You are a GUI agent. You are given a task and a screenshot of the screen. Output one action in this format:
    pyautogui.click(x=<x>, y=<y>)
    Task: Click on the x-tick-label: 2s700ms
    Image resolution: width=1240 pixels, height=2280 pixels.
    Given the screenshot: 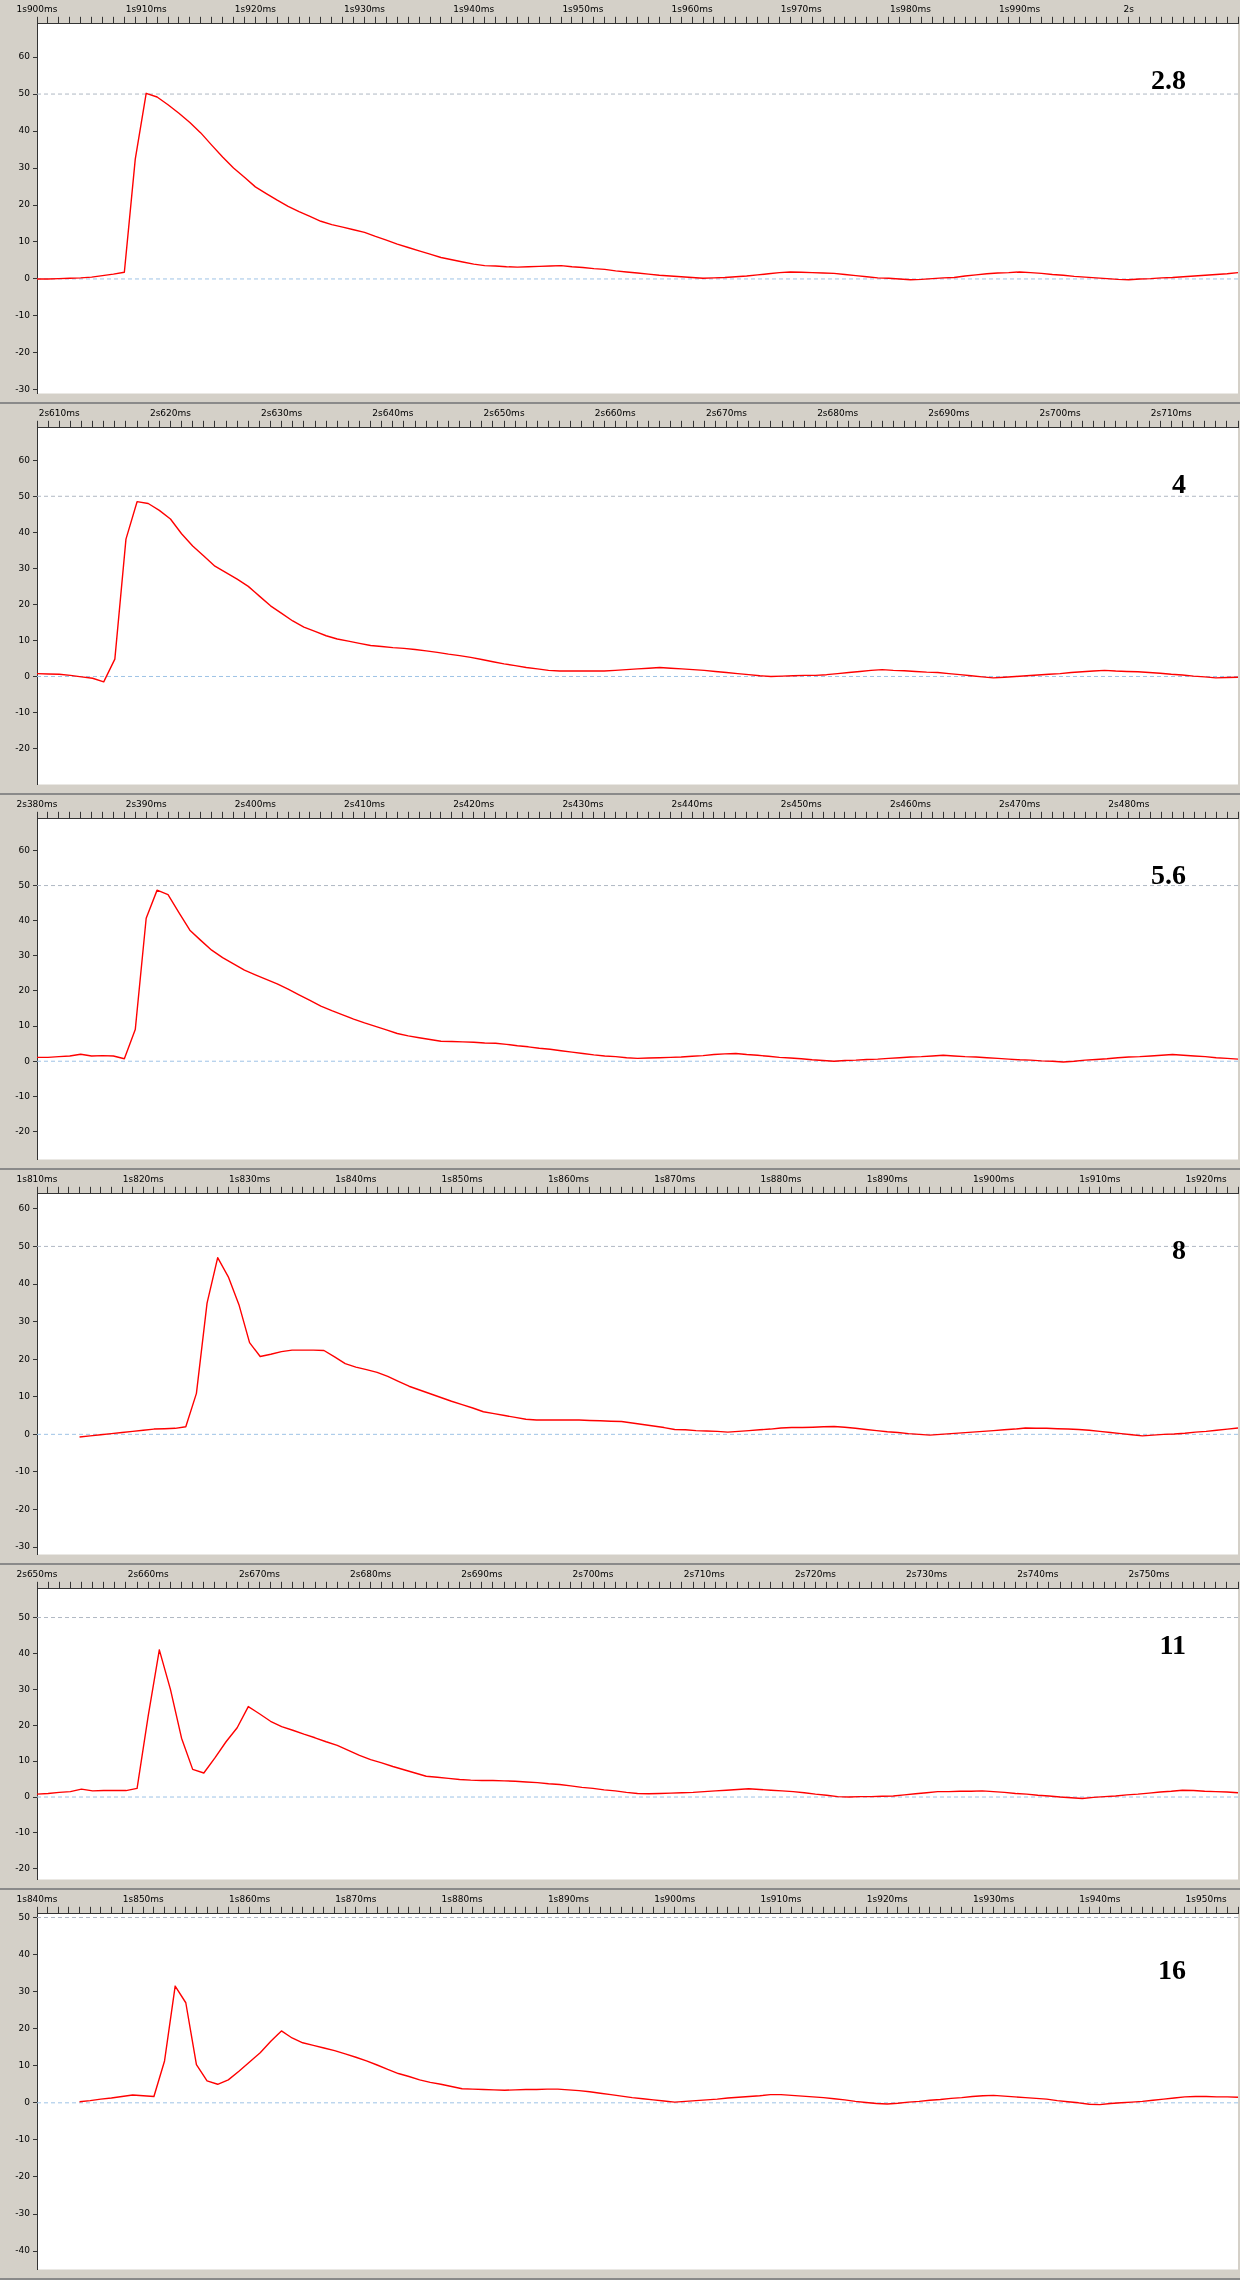 What is the action you would take?
    pyautogui.click(x=1060, y=412)
    